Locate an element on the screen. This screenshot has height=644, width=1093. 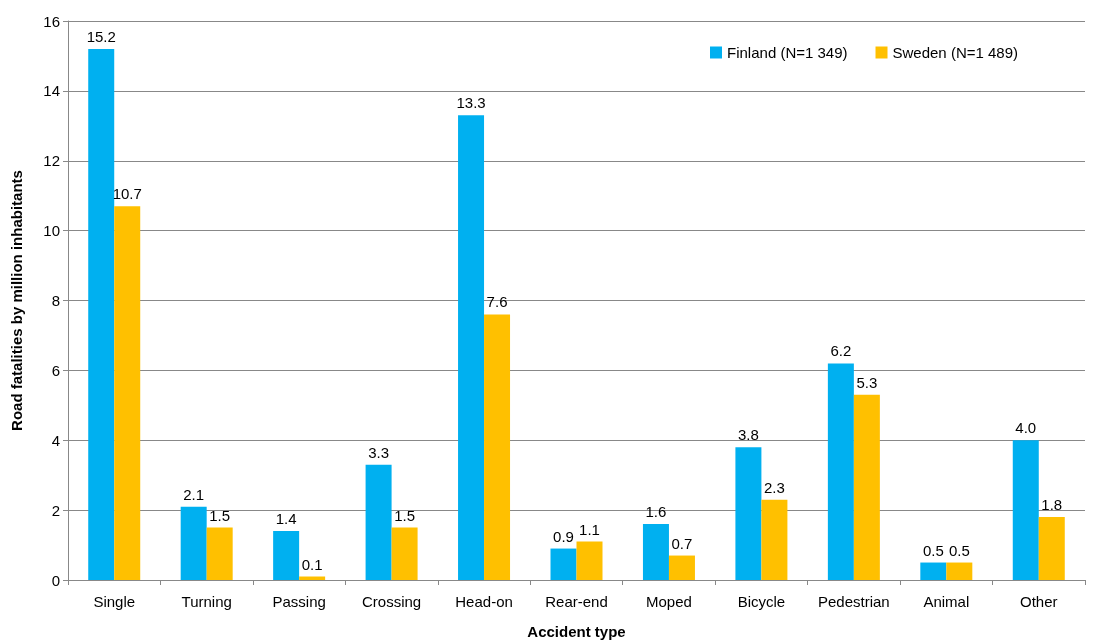
data-label: 7.6 is located at coordinates (497, 302).